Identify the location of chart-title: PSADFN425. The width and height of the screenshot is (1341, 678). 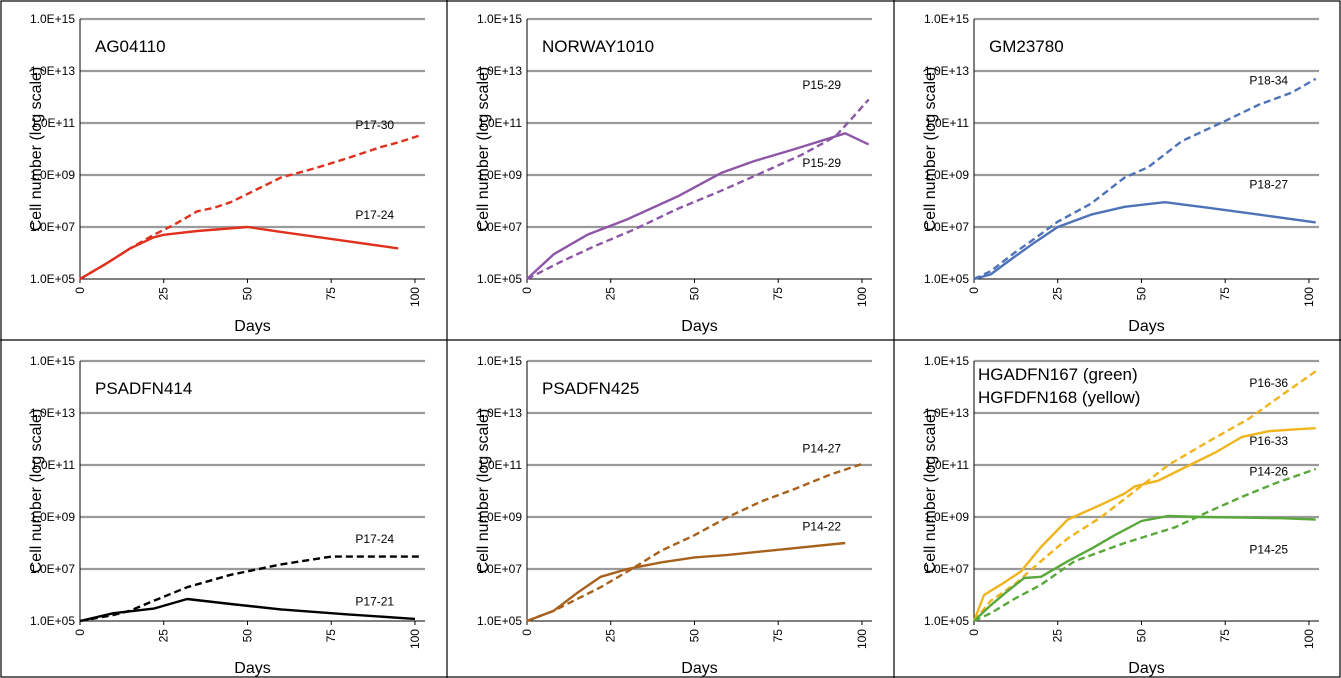
(590, 388).